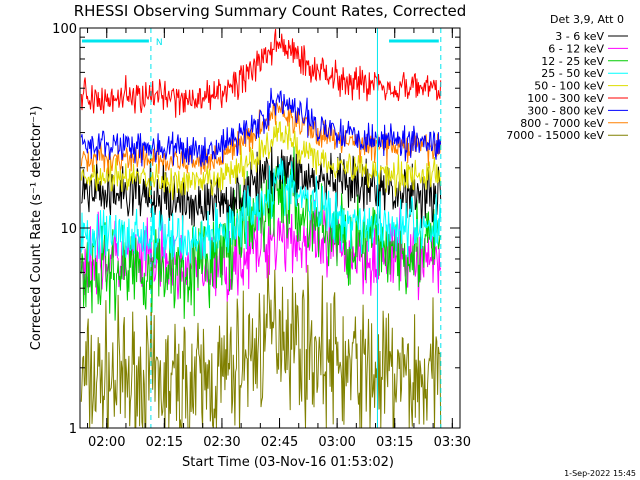 This screenshot has width=640, height=480. Describe the element at coordinates (394, 442) in the screenshot. I see `x-tick-label-0315: 03:15` at that location.